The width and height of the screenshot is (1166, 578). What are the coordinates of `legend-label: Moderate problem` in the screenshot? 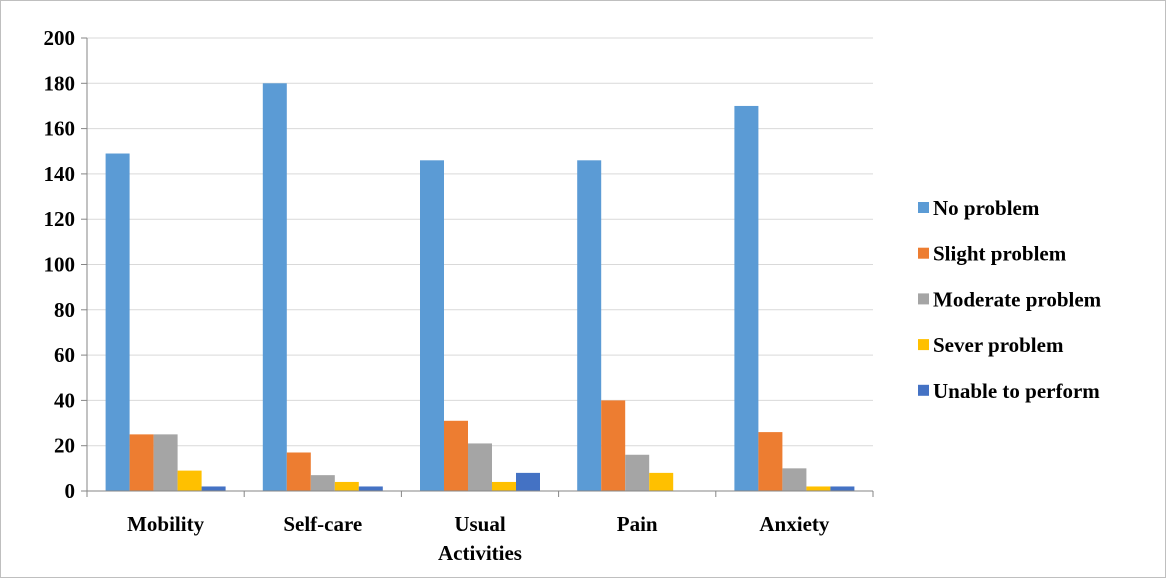 It's located at (1017, 299).